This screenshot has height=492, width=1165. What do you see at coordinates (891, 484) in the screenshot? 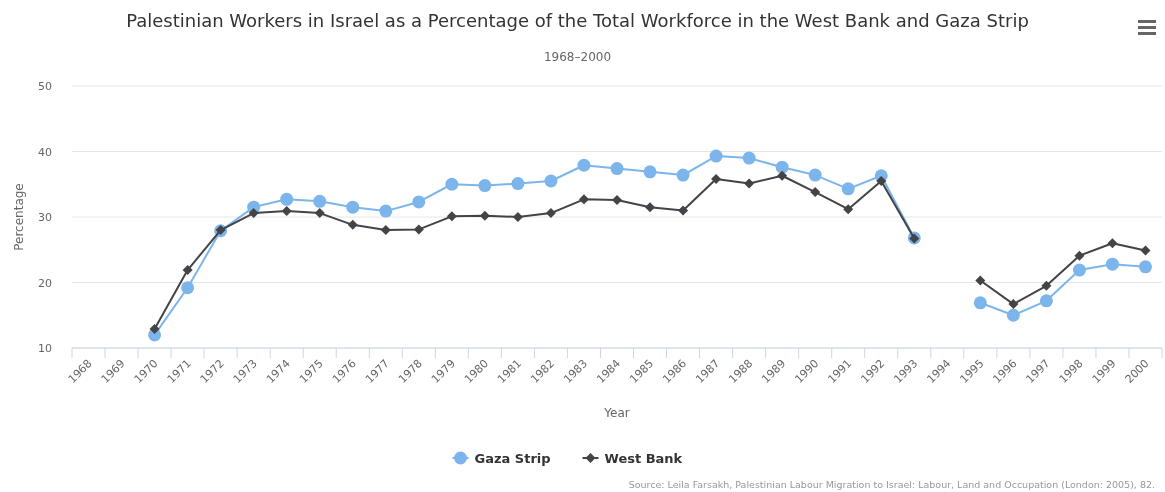
I see `source-note: Source: Leila Farsakh, Palestinian Labour Migration to Israel: Labour, Land and Occupation (London: 2005), 82.` at bounding box center [891, 484].